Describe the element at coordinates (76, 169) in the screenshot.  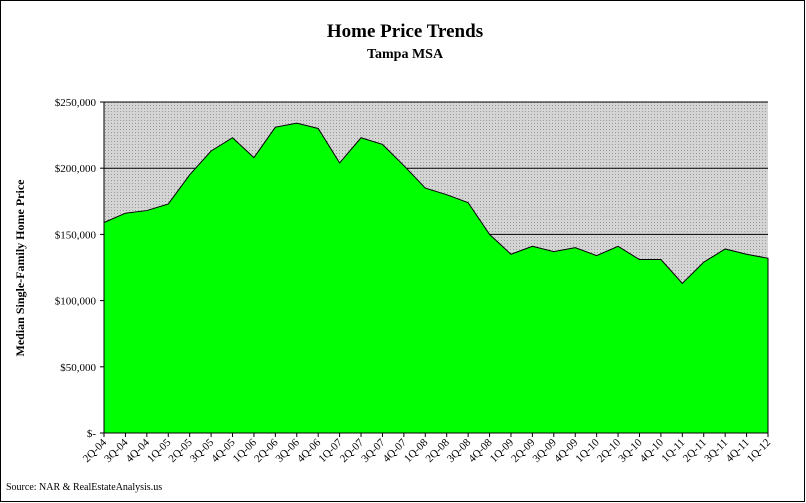
I see `y-tick-label: $200,000` at that location.